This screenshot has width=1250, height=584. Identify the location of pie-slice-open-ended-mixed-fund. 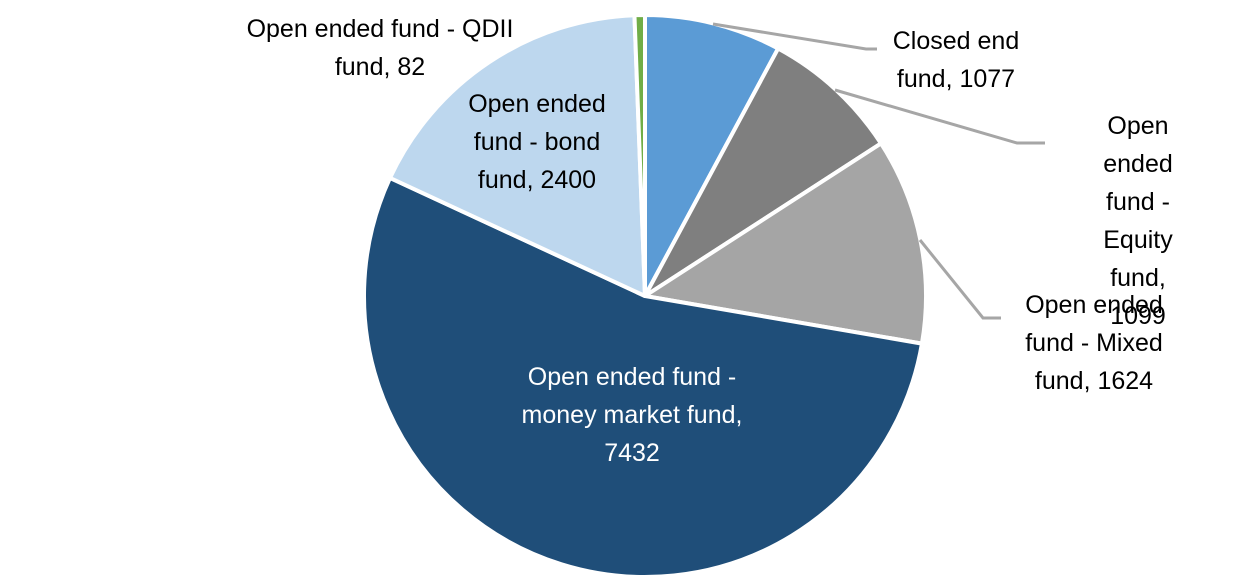
(785, 243).